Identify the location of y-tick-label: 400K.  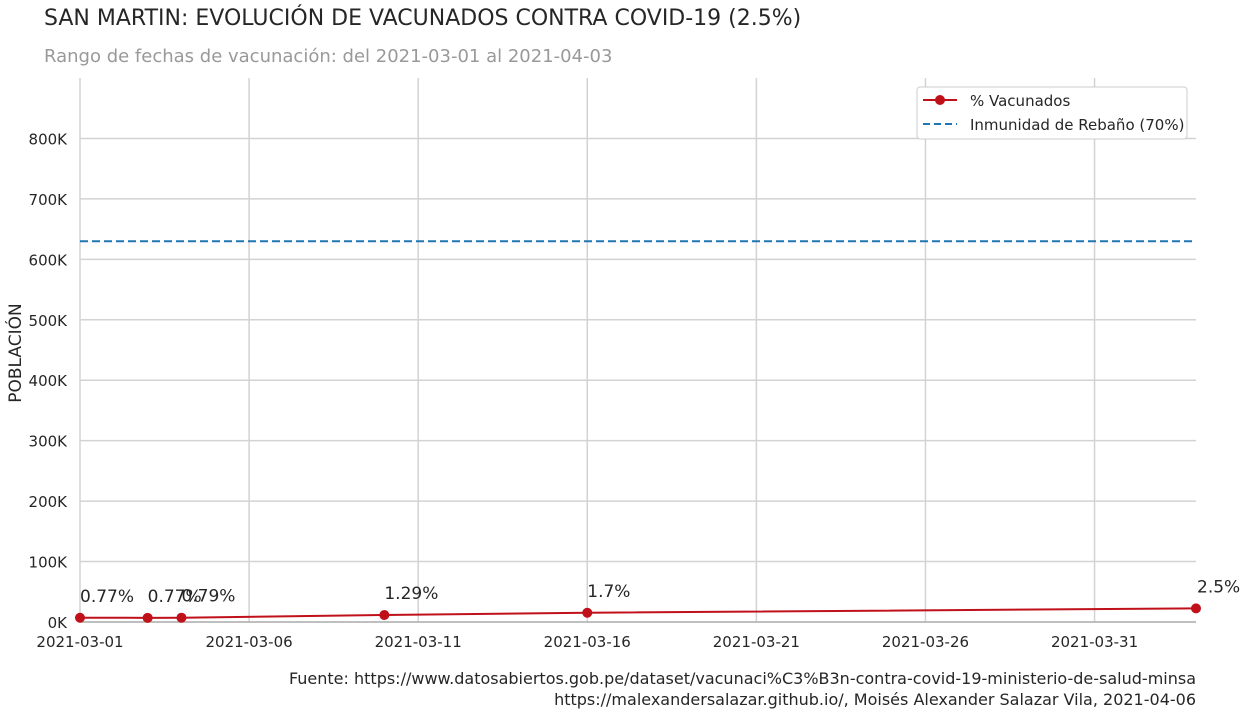
(49, 381).